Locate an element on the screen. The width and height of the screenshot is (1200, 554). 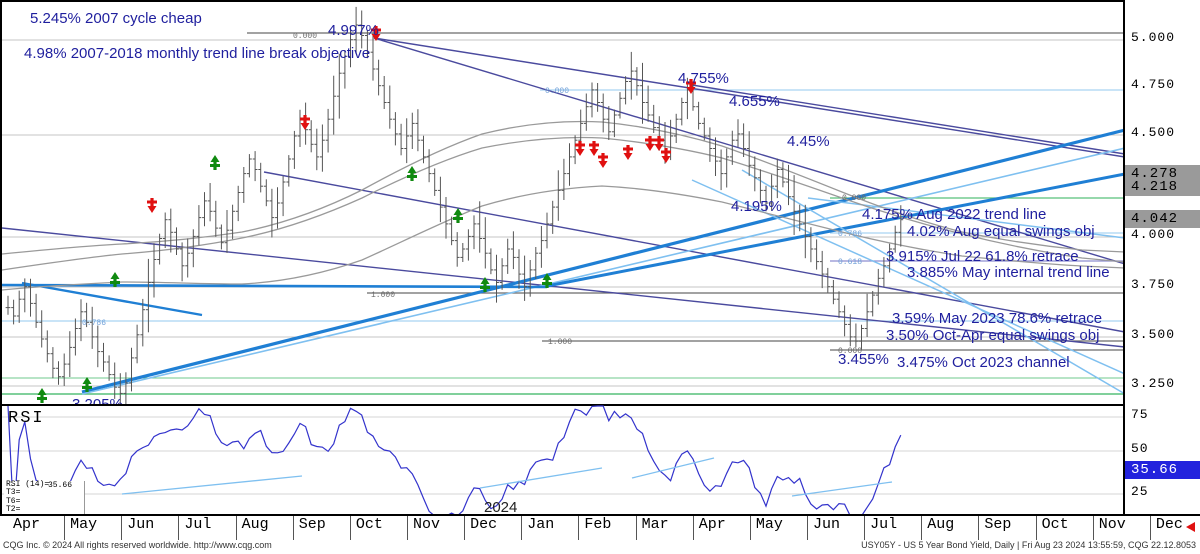
price-tick-1: 4.750 is located at coordinates (1153, 84).